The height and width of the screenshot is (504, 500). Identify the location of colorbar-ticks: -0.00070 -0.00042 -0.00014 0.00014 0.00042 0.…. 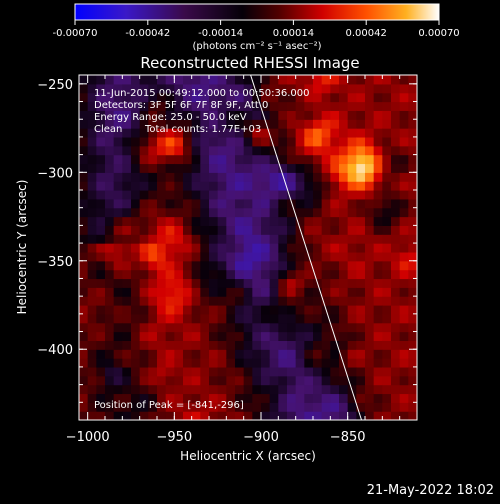
(256, 29).